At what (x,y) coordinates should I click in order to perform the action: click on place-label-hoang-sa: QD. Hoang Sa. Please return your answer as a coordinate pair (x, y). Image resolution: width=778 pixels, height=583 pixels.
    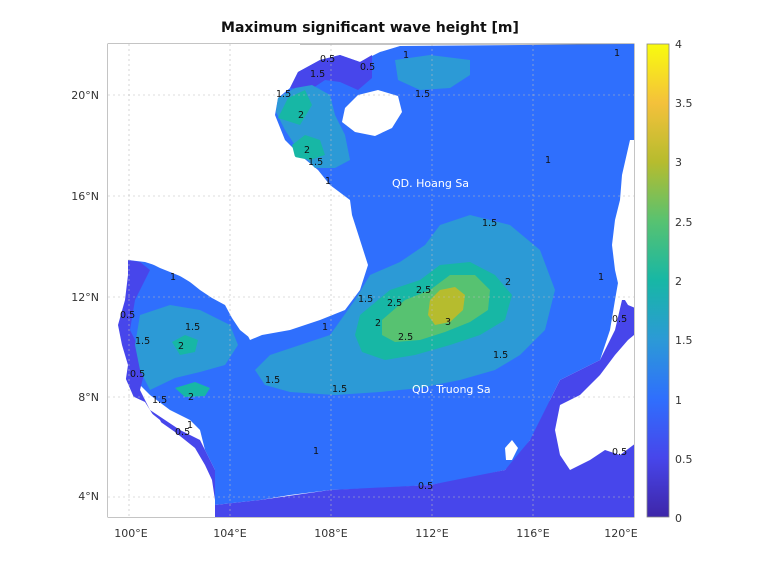
    Looking at the image, I should click on (430, 183).